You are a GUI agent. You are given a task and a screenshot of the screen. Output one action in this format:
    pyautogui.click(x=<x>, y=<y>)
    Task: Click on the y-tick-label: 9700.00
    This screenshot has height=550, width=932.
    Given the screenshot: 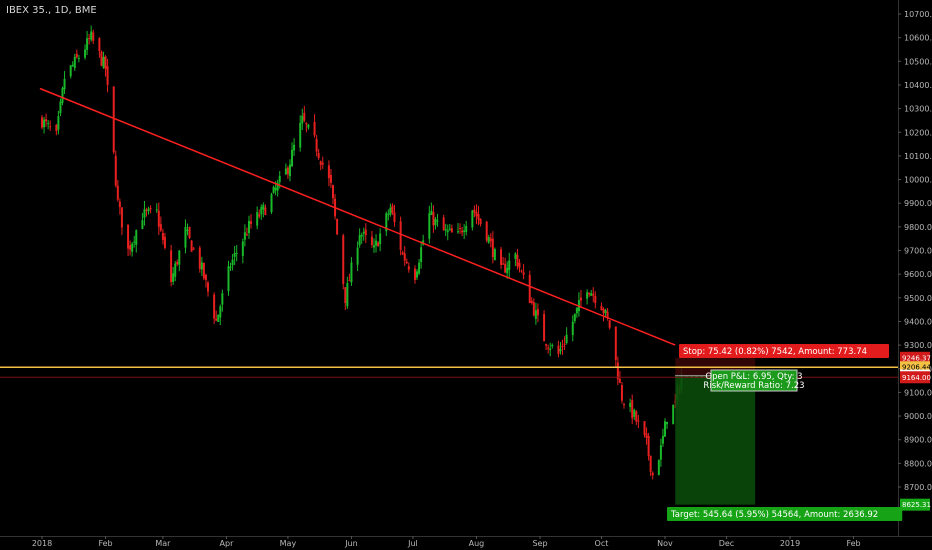 What is the action you would take?
    pyautogui.click(x=918, y=251)
    